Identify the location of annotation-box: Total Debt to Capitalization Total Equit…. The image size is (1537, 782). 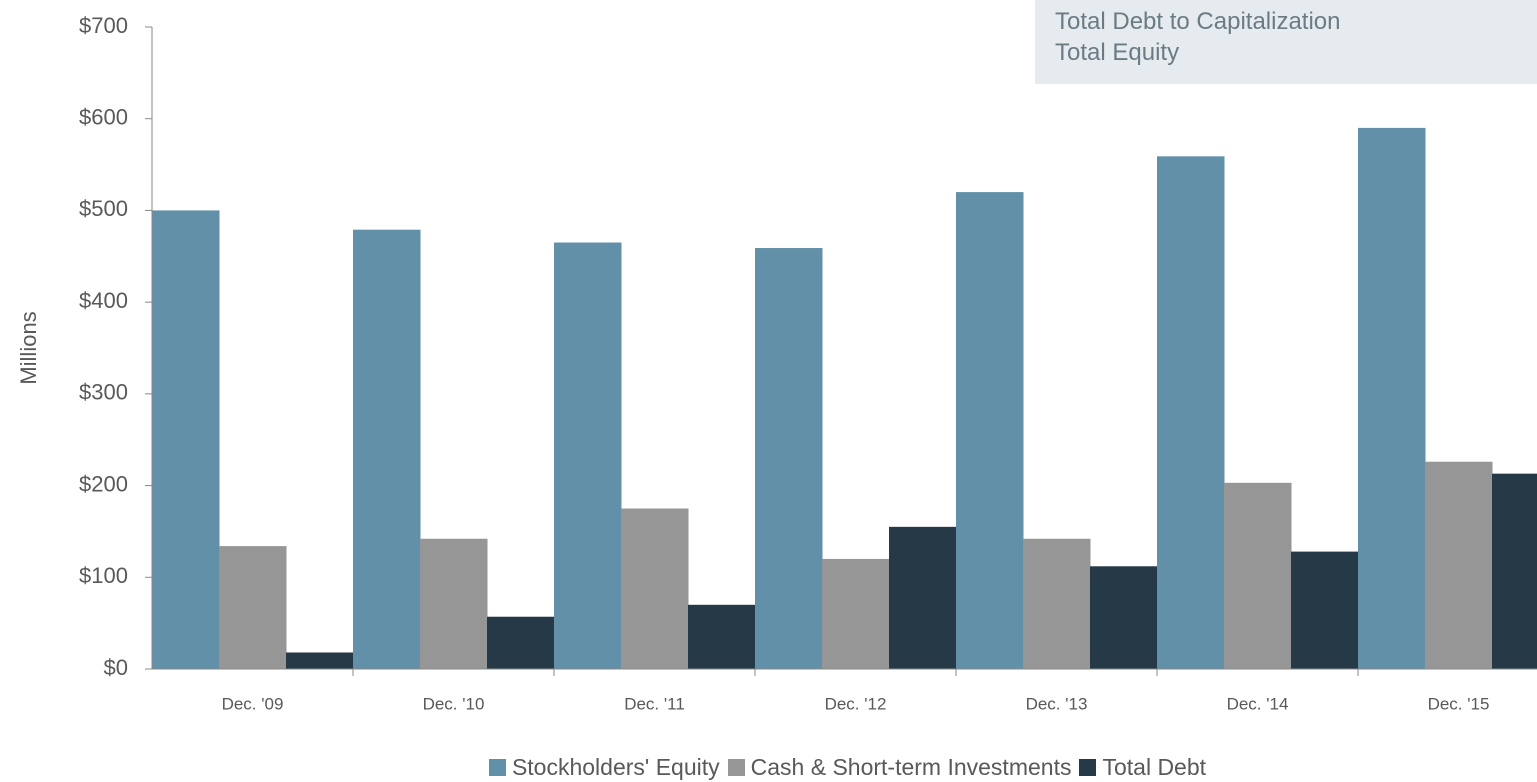
(1286, 42).